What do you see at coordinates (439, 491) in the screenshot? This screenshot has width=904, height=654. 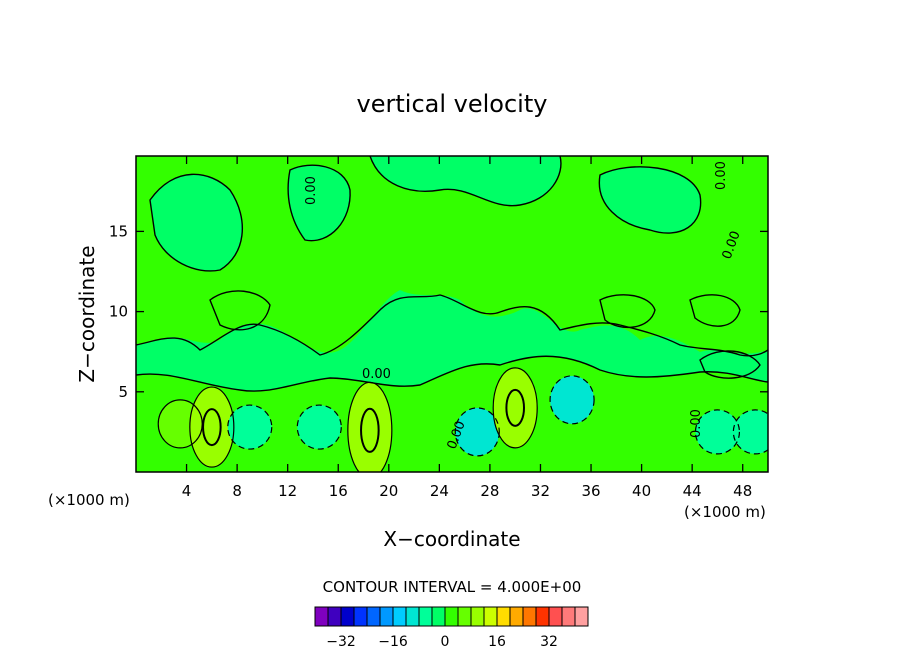 I see `x-tick-label: 24` at bounding box center [439, 491].